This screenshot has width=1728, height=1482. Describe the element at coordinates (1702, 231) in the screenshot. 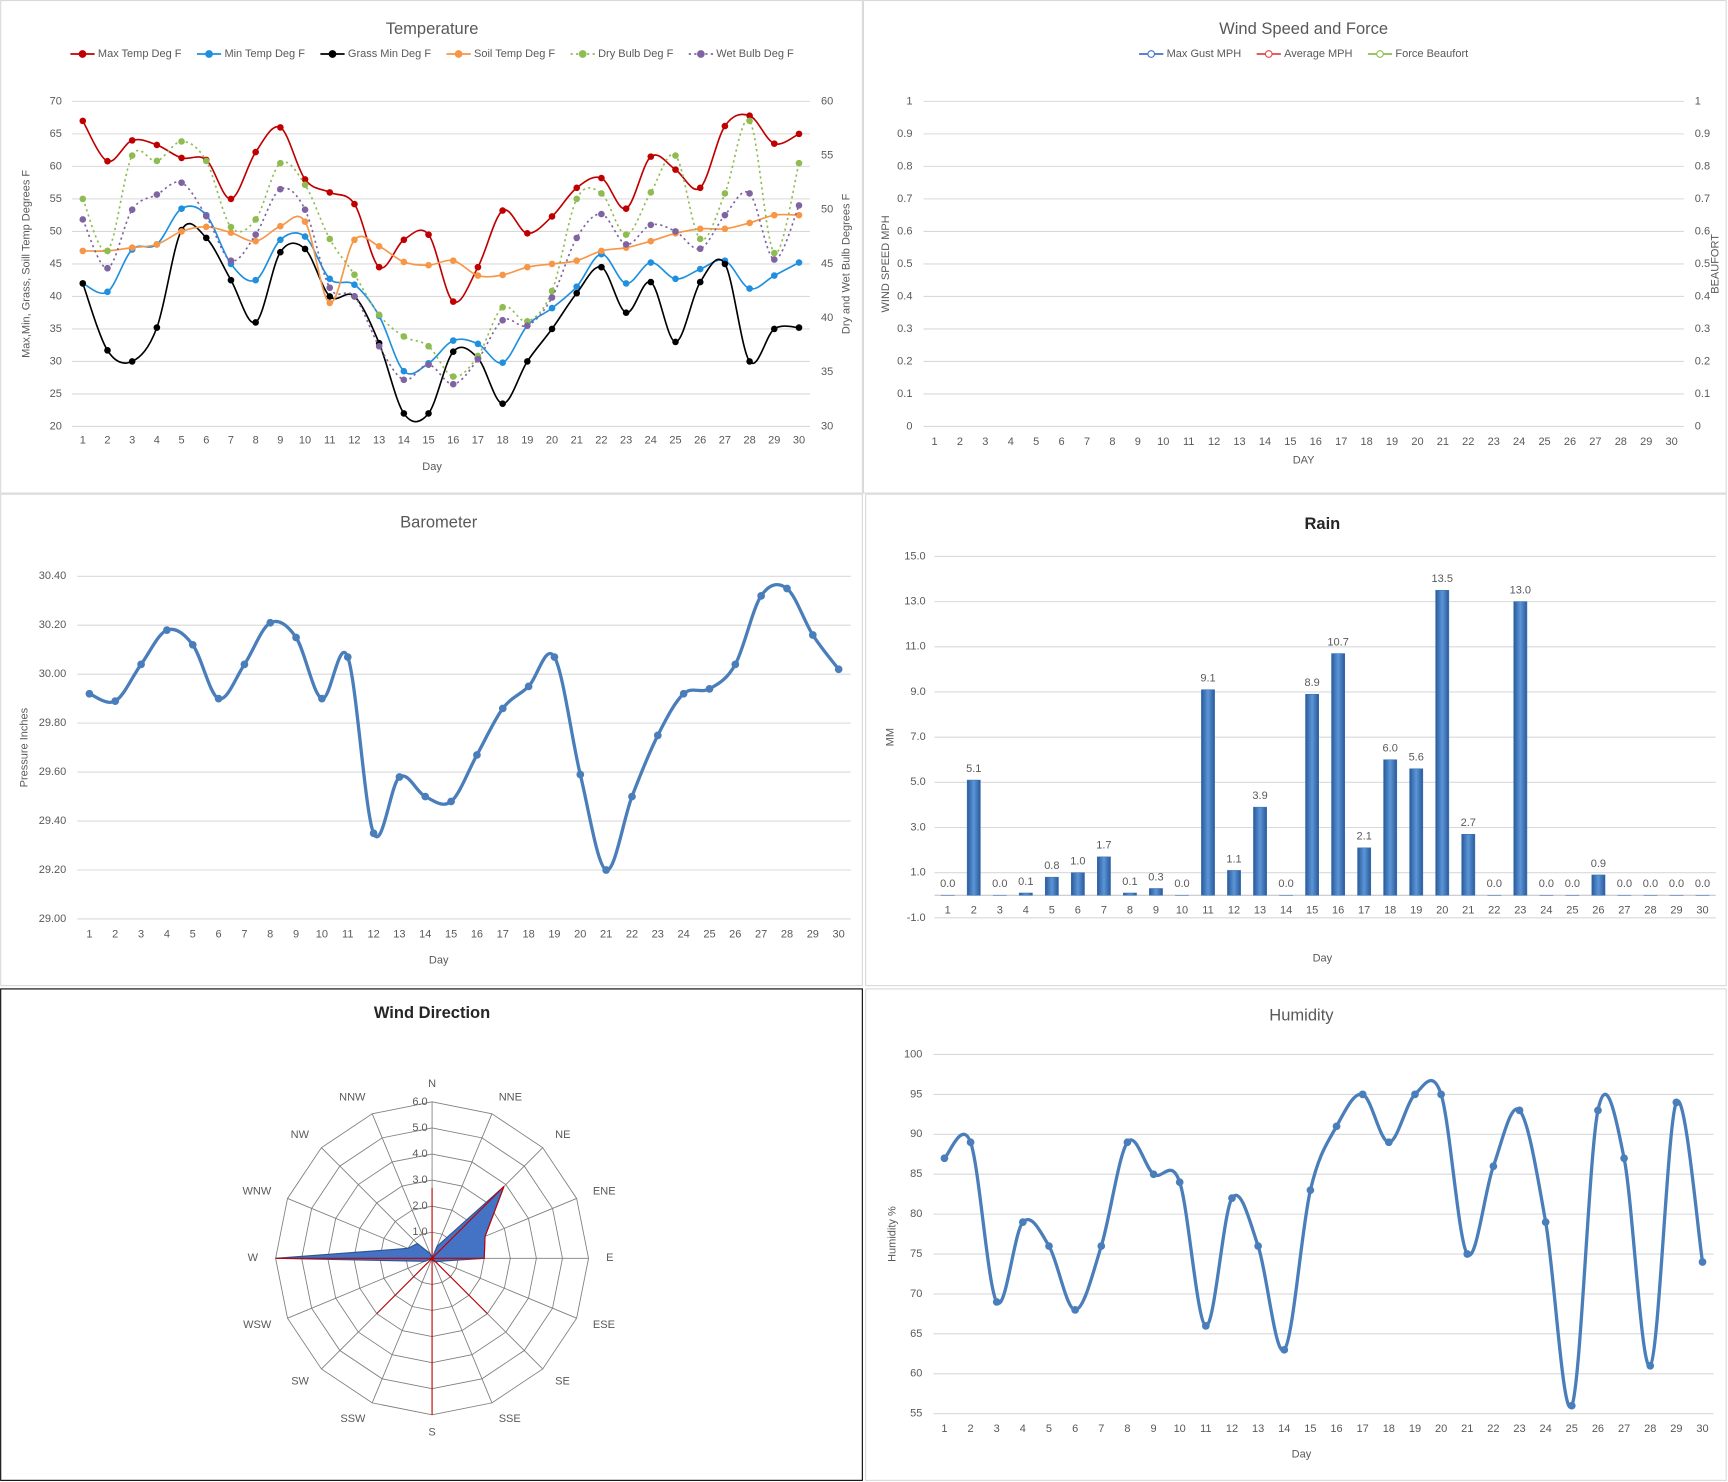

I see `y2-tick-label: 0.6` at that location.